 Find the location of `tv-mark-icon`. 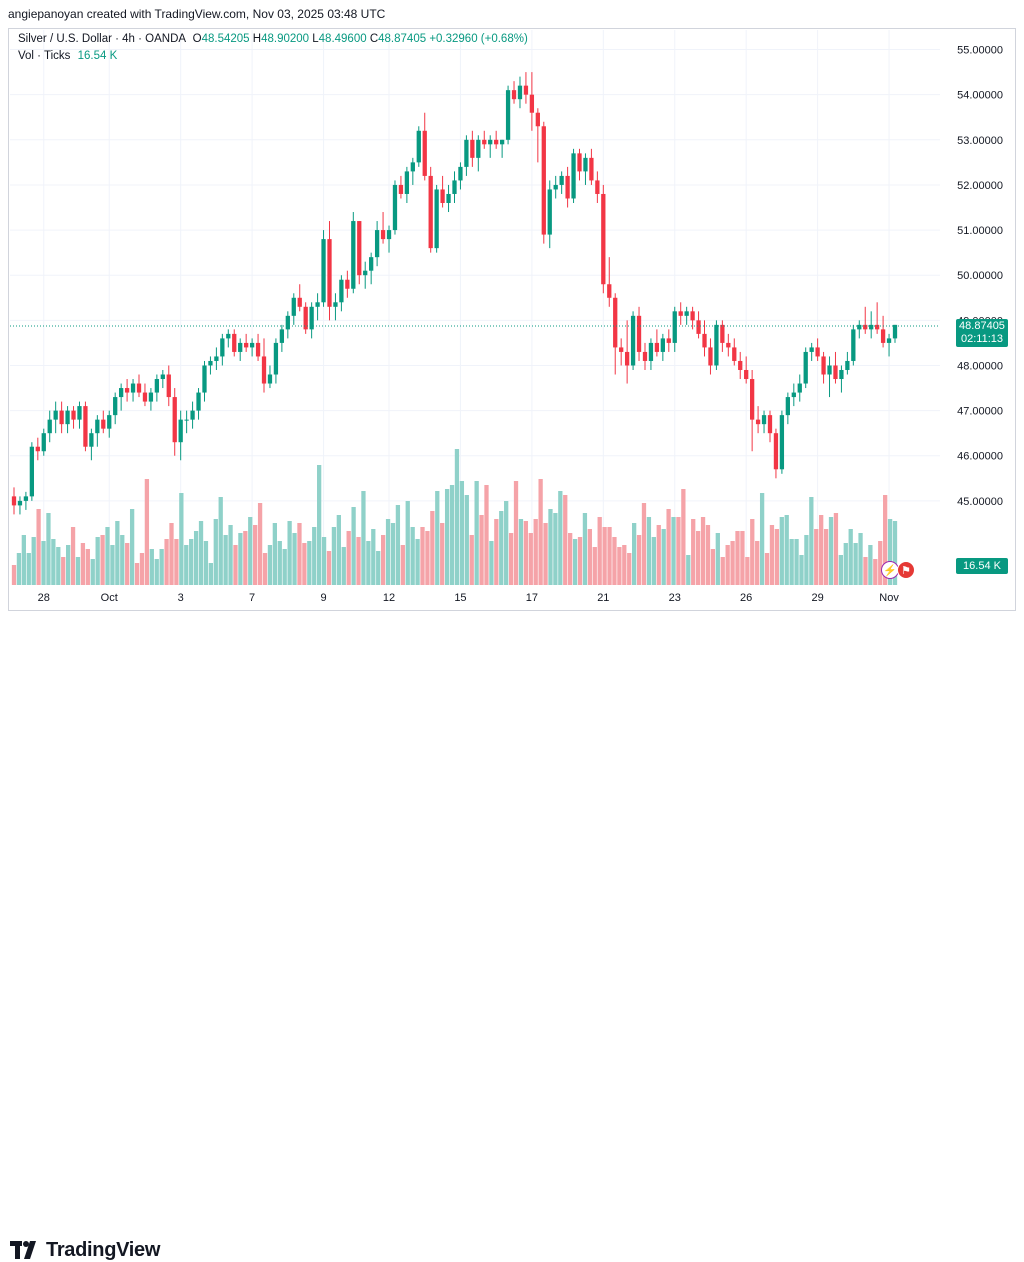

tv-mark-icon is located at coordinates (23, 1250).